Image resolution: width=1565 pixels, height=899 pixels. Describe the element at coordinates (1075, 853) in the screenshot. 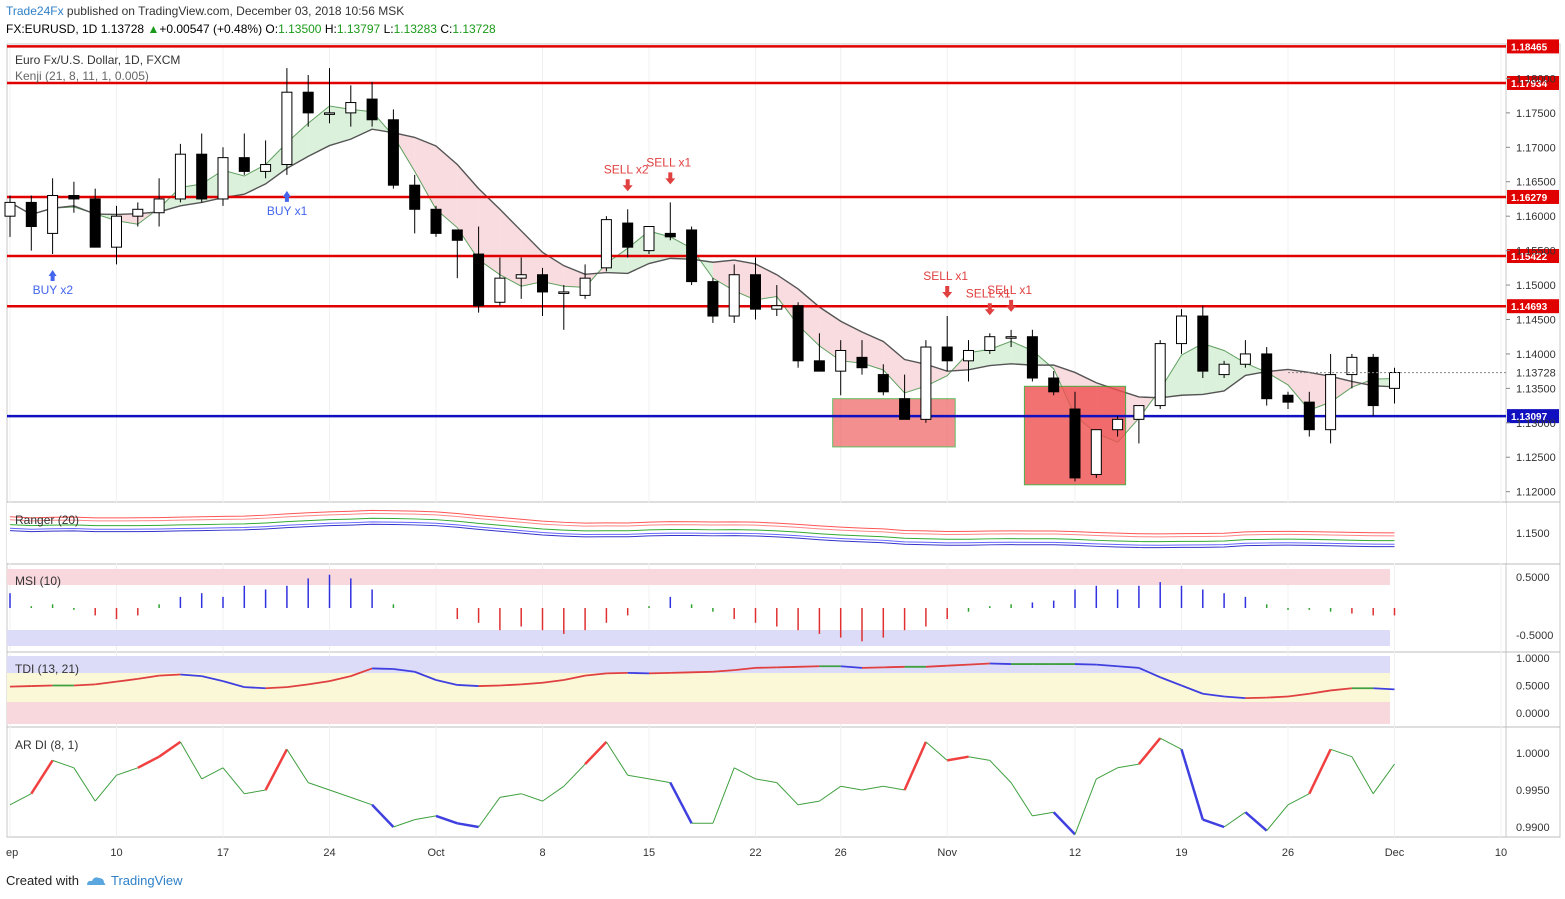

I see `date-tick-label: 12` at that location.